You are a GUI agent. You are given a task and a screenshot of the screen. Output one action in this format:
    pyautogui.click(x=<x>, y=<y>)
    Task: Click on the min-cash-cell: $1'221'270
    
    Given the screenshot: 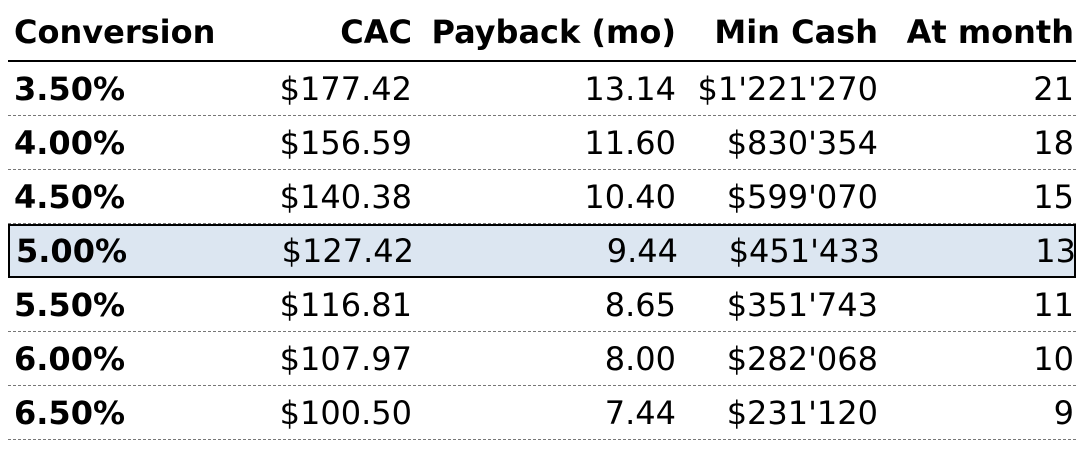 What is the action you would take?
    pyautogui.click(x=787, y=88)
    